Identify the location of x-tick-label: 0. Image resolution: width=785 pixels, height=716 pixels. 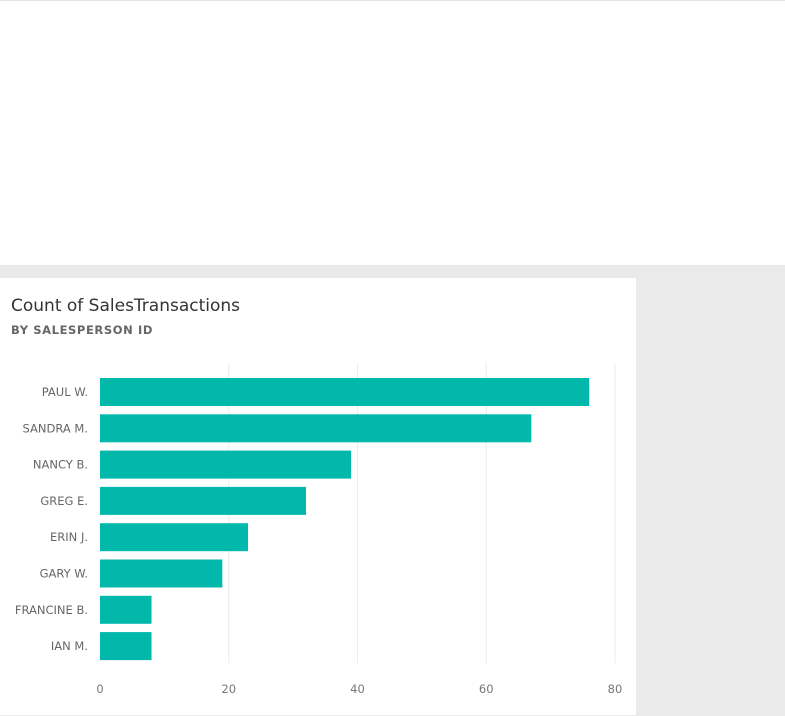
(99, 689).